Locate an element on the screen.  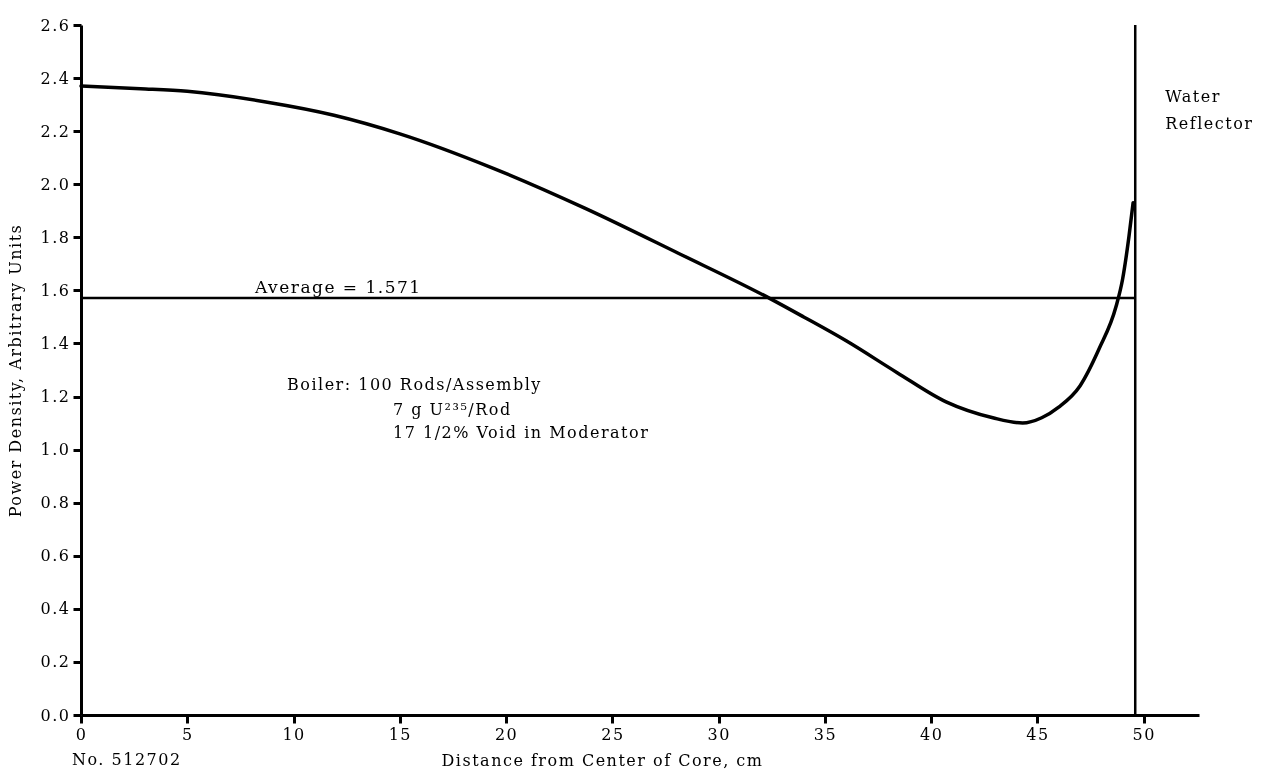
ref-line-label: Water Reflector is located at coordinates (1209, 110).